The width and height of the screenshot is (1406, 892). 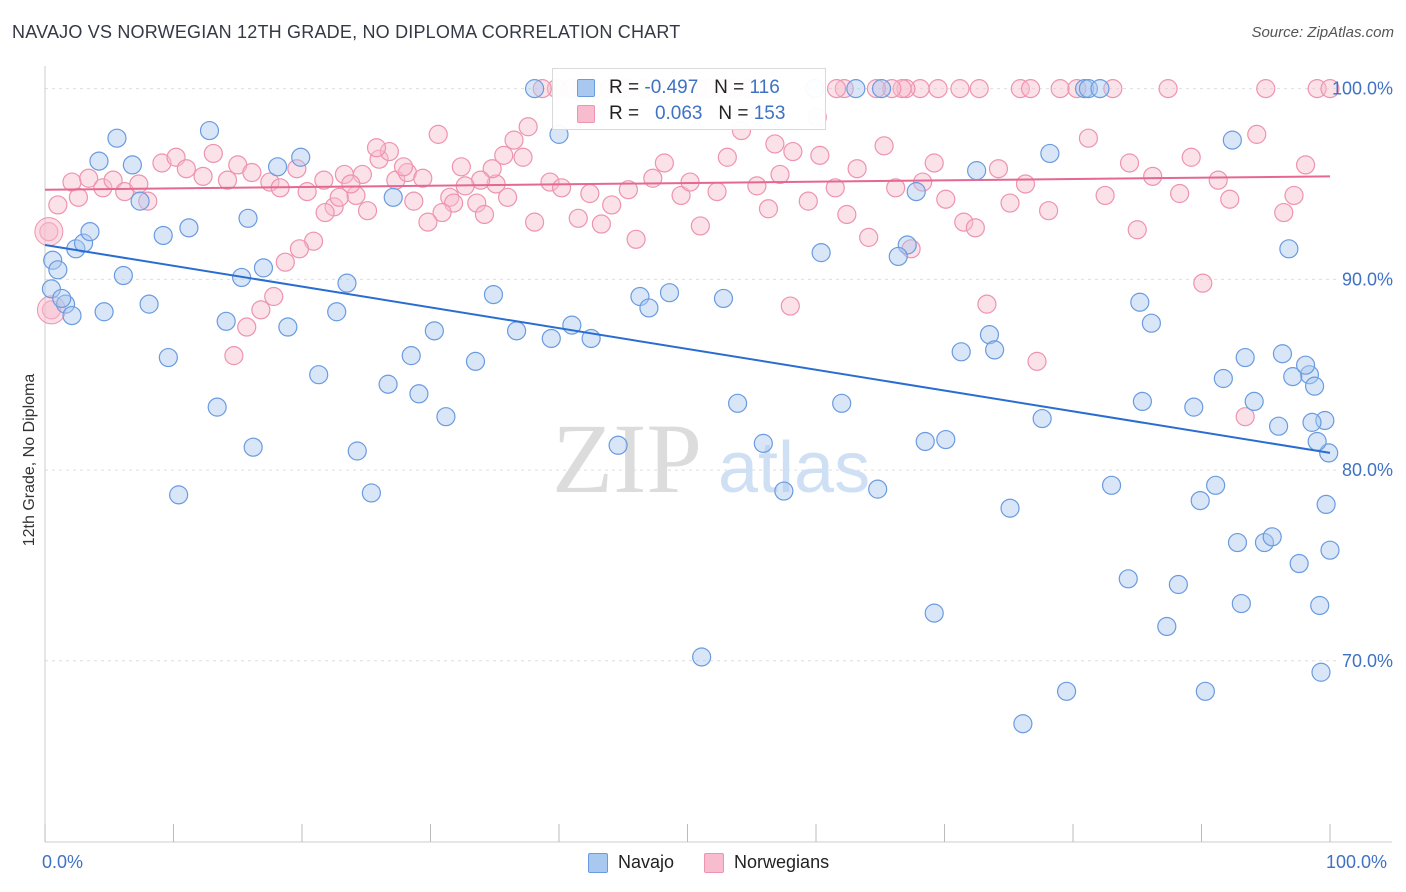 I want to click on navajo-r-label: R =, so click(x=624, y=87).